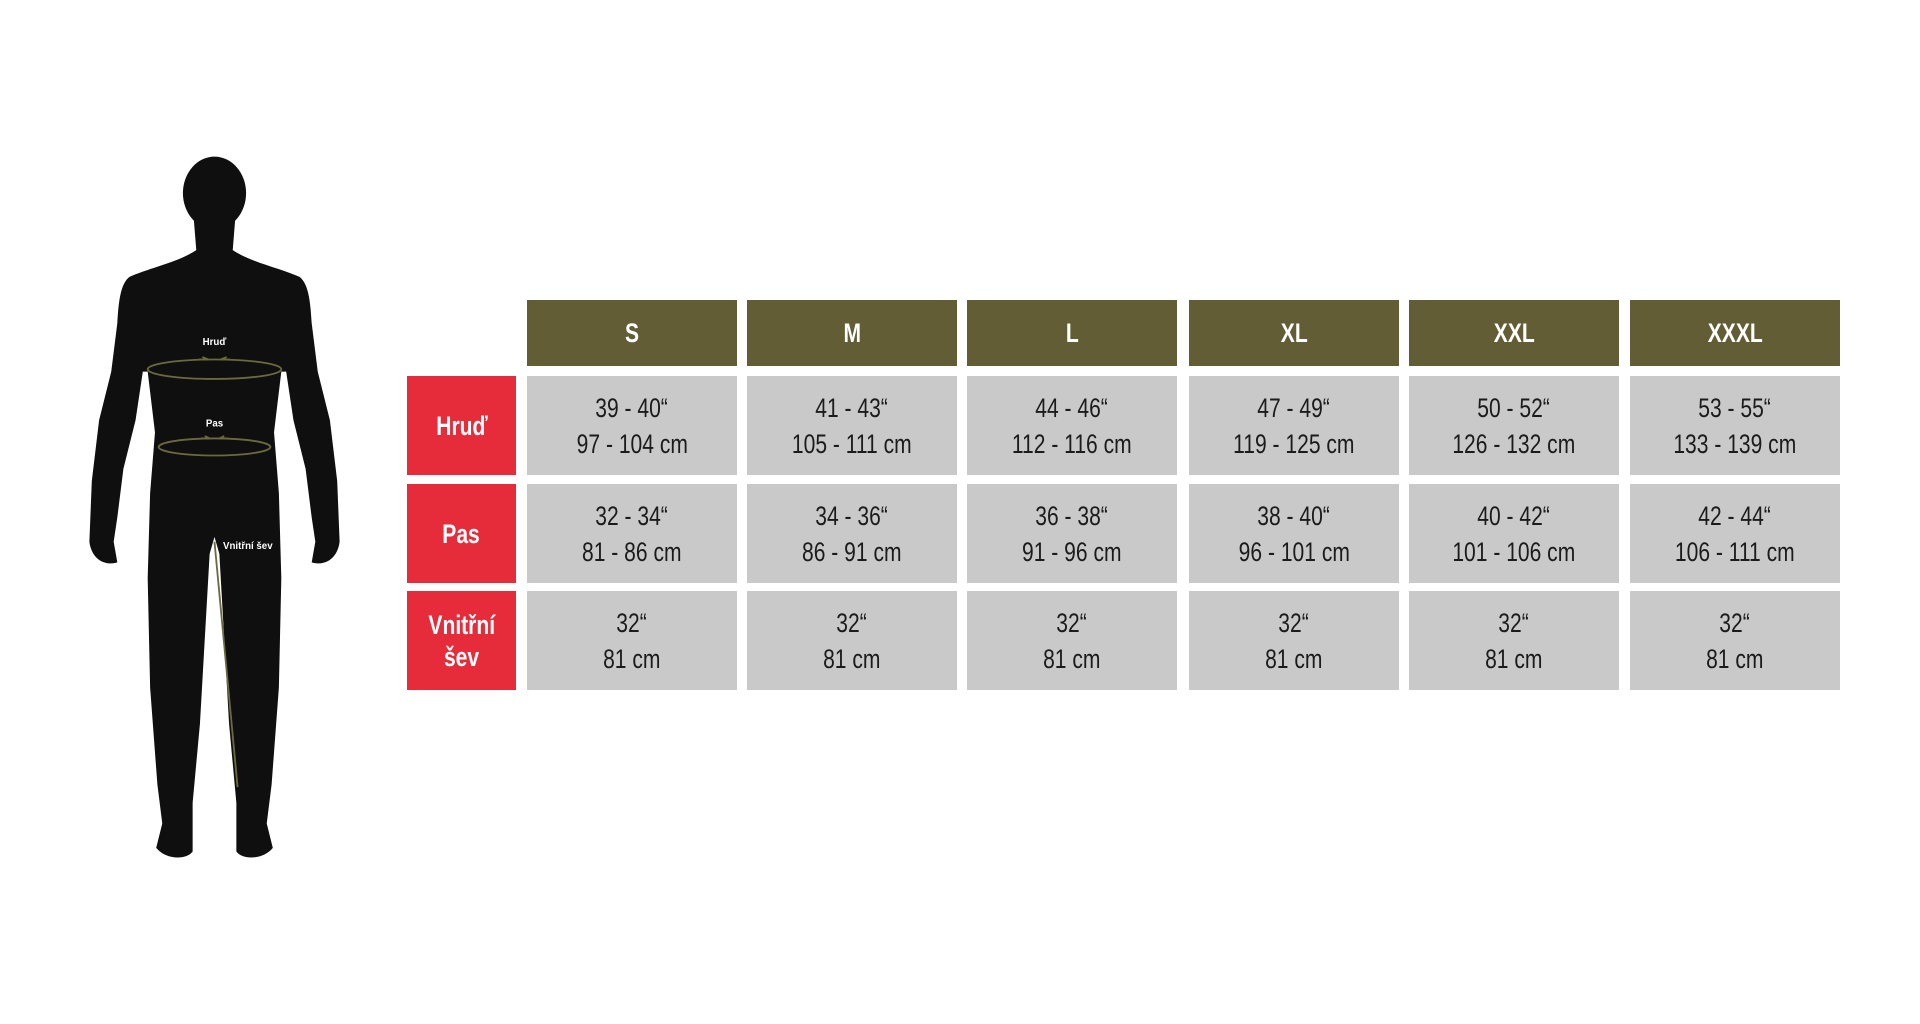  I want to click on value-cm: 133 - 139 cm, so click(1735, 443).